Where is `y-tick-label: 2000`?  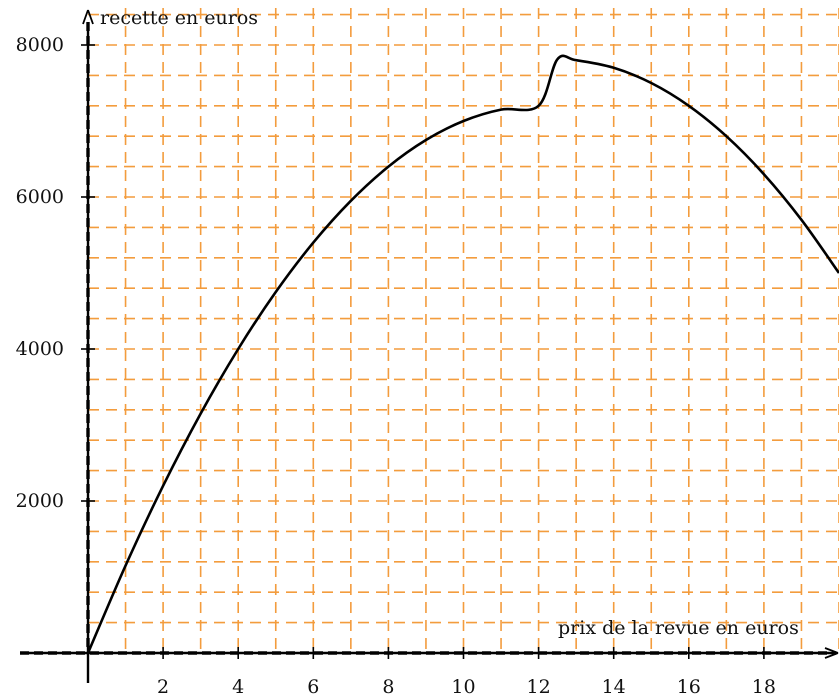 y-tick-label: 2000 is located at coordinates (40, 501).